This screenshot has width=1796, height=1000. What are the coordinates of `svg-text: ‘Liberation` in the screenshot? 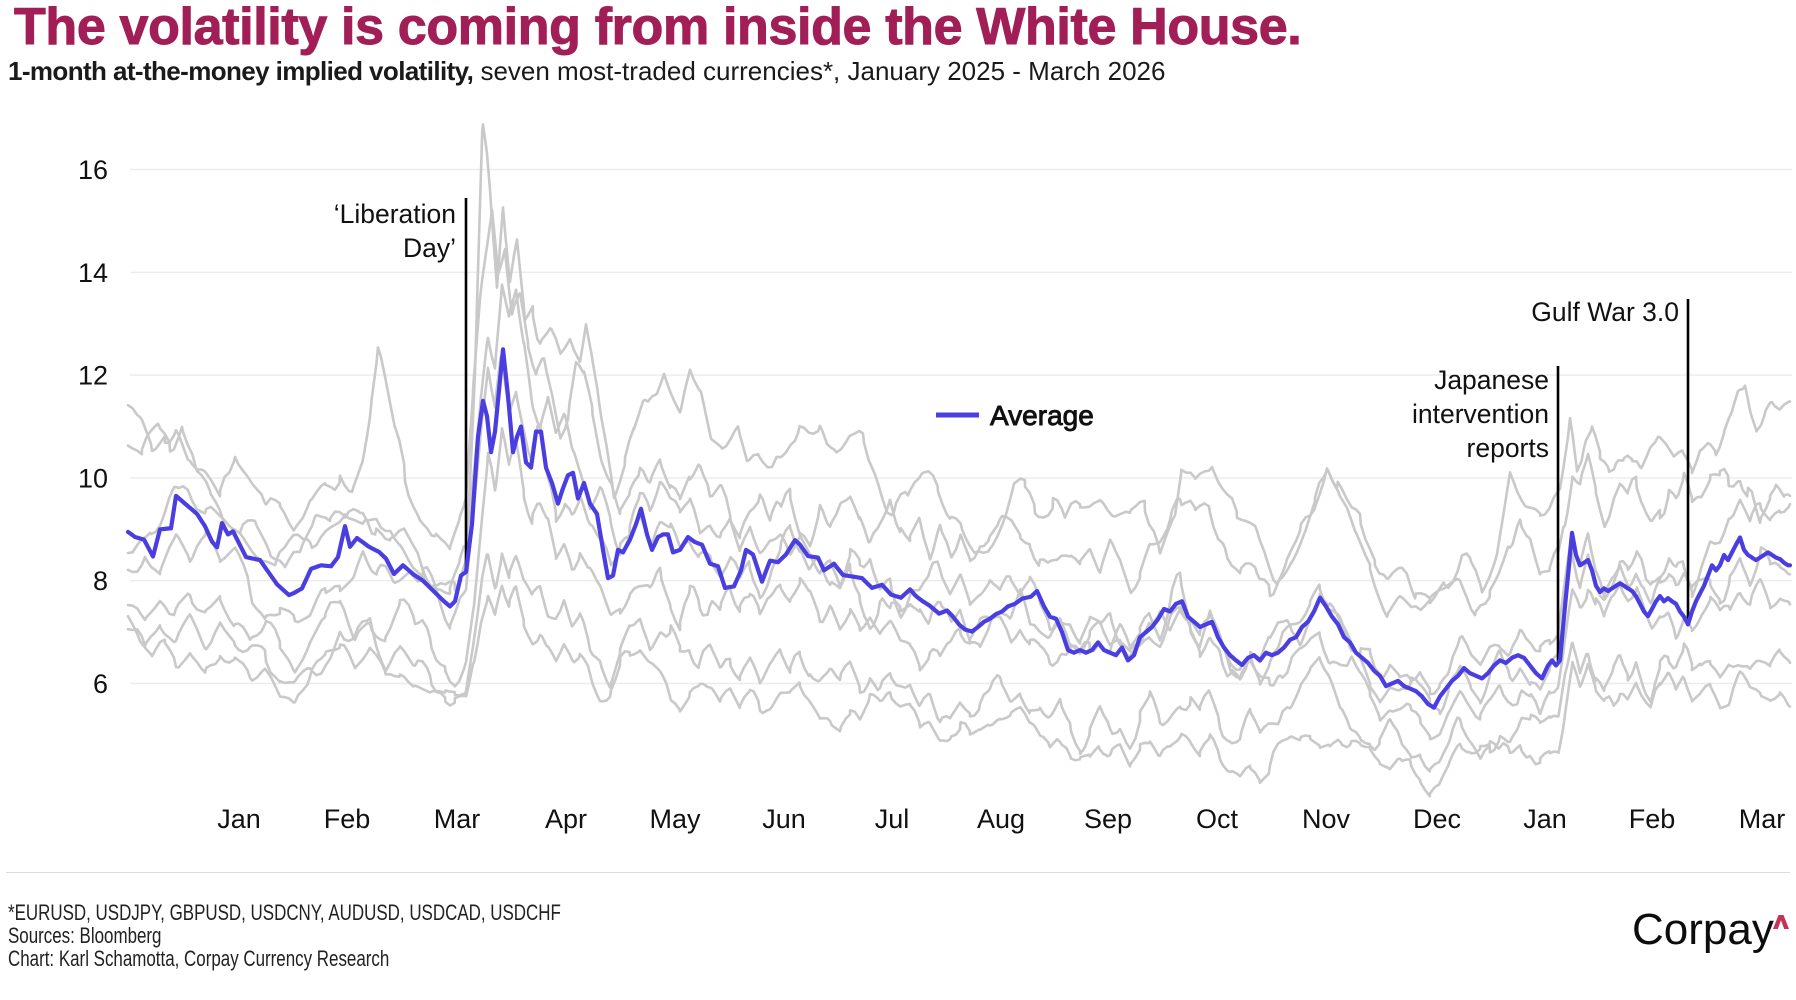 It's located at (395, 214).